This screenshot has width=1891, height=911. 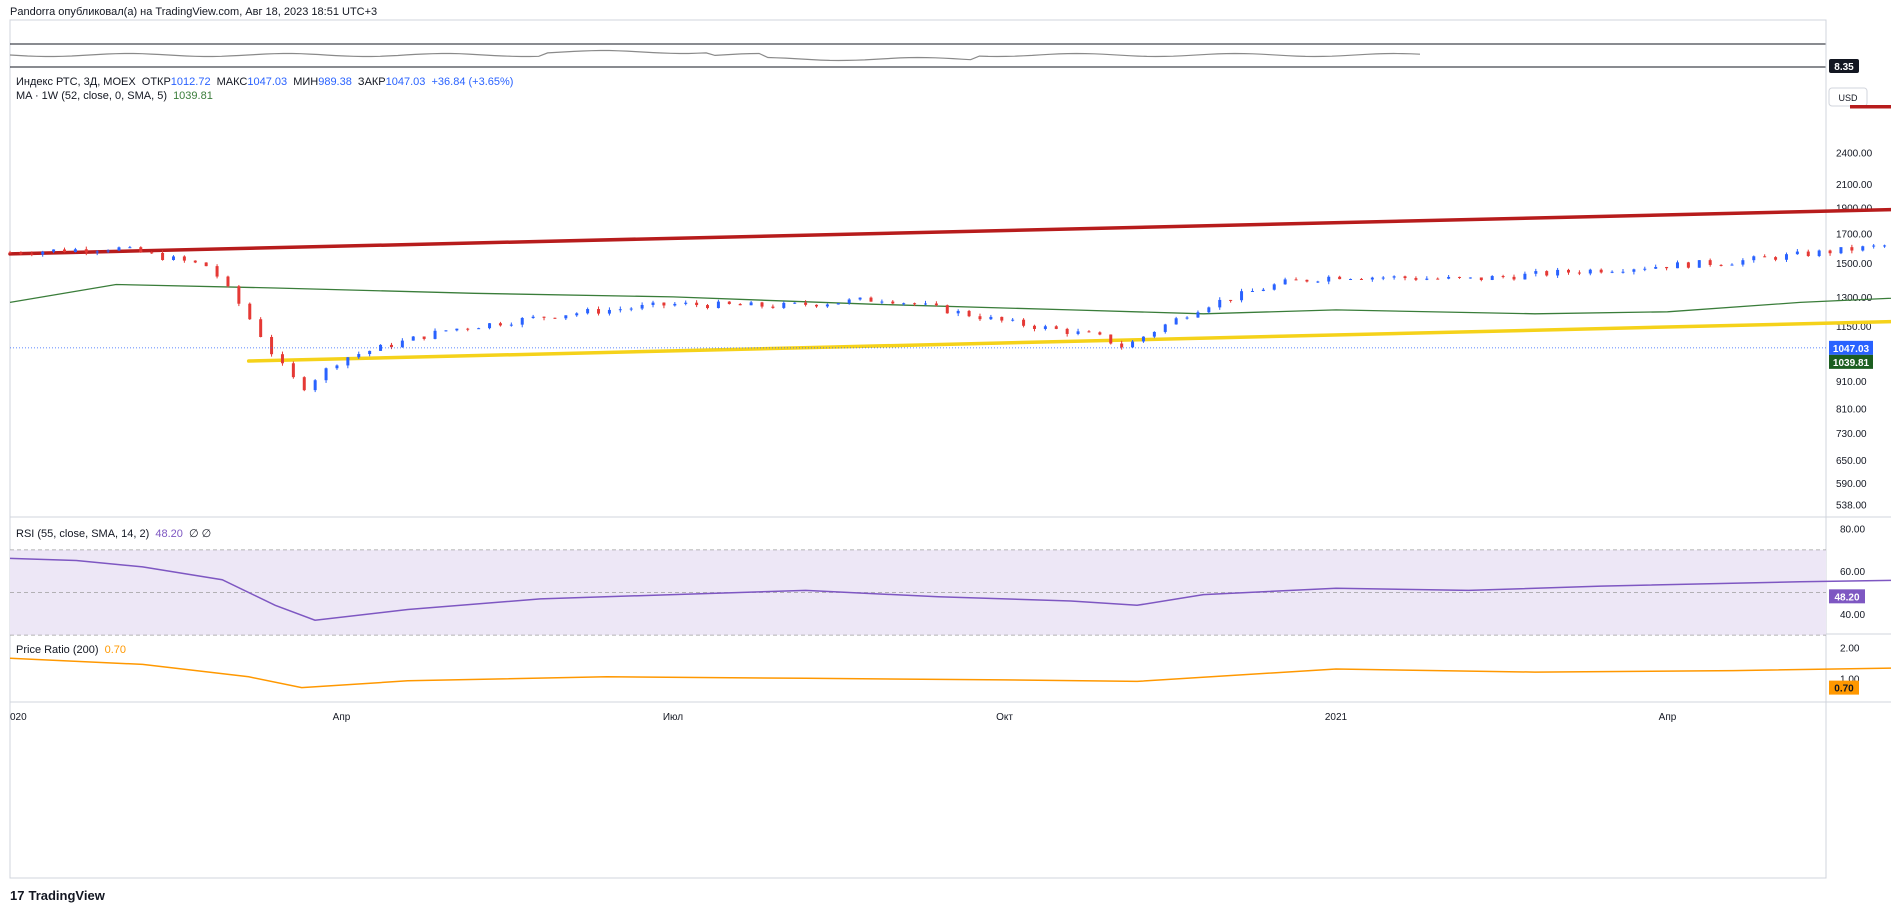 I want to click on time-tick-label: Окт, so click(x=1004, y=717).